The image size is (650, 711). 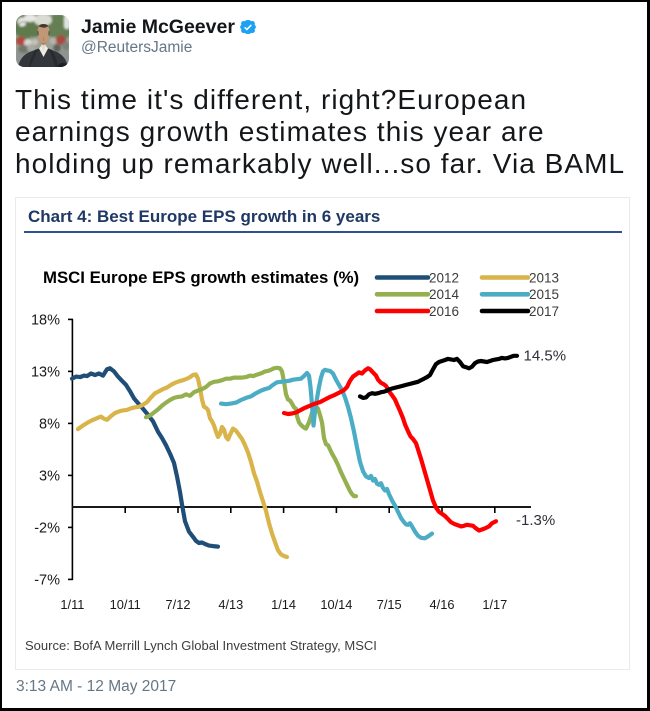 What do you see at coordinates (444, 277) in the screenshot?
I see `svg-text: 2012` at bounding box center [444, 277].